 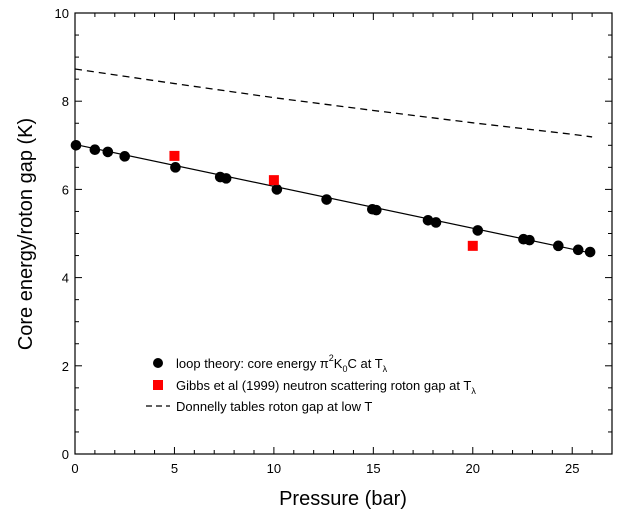 What do you see at coordinates (65, 366) in the screenshot?
I see `y-tick-label: 2` at bounding box center [65, 366].